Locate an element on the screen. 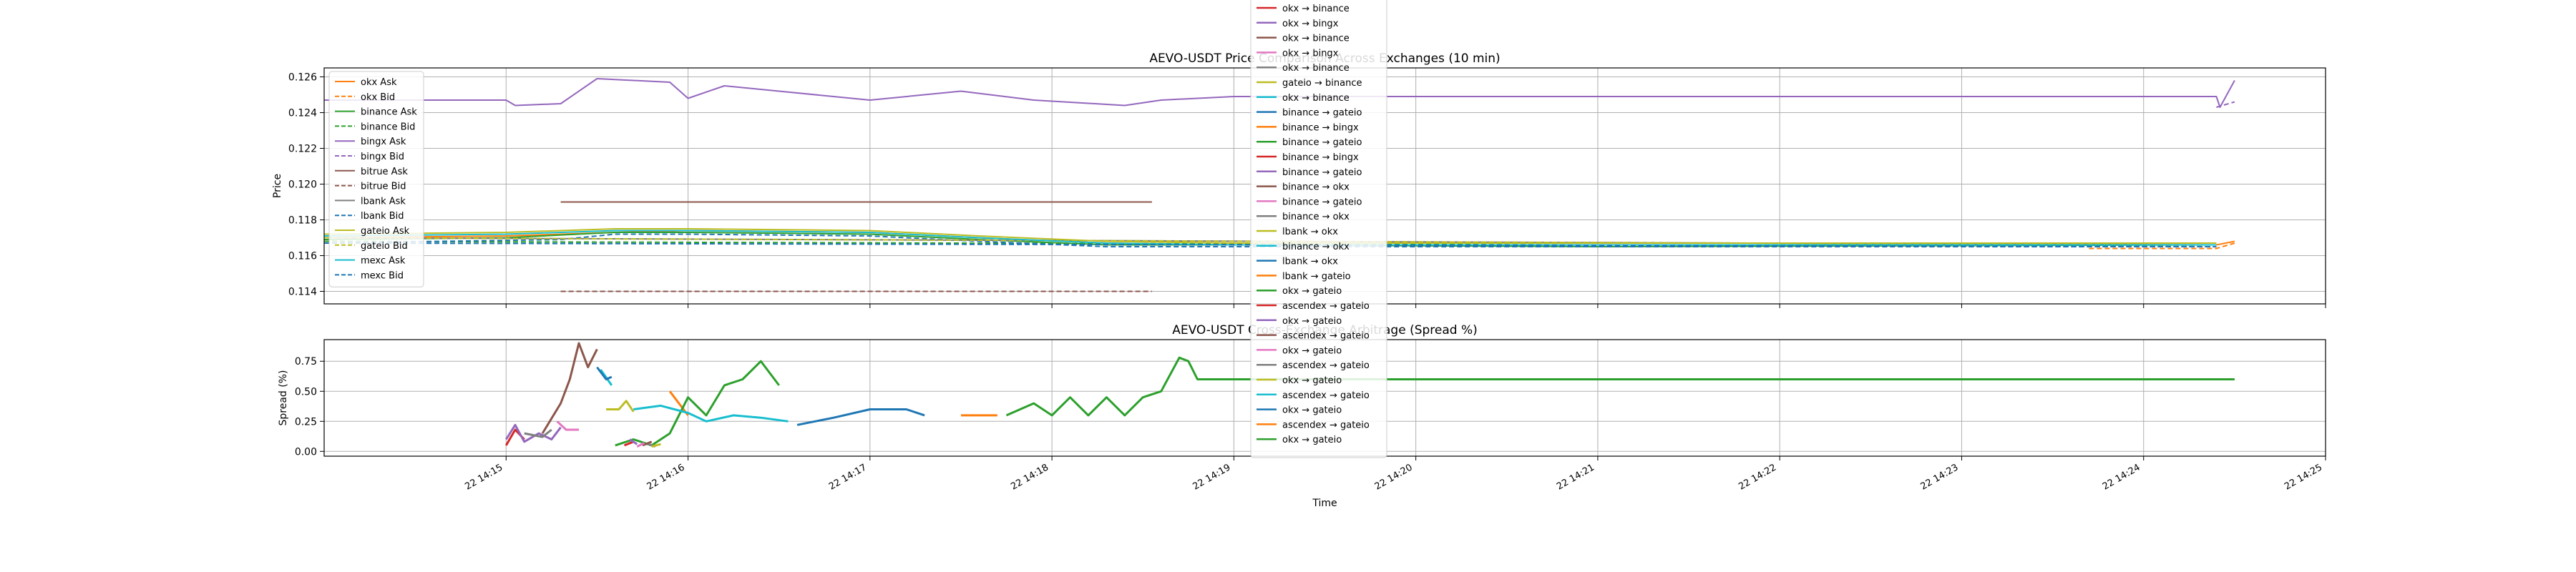 This screenshot has width=2576, height=572. spread-legend-box is located at coordinates (1318, 229).